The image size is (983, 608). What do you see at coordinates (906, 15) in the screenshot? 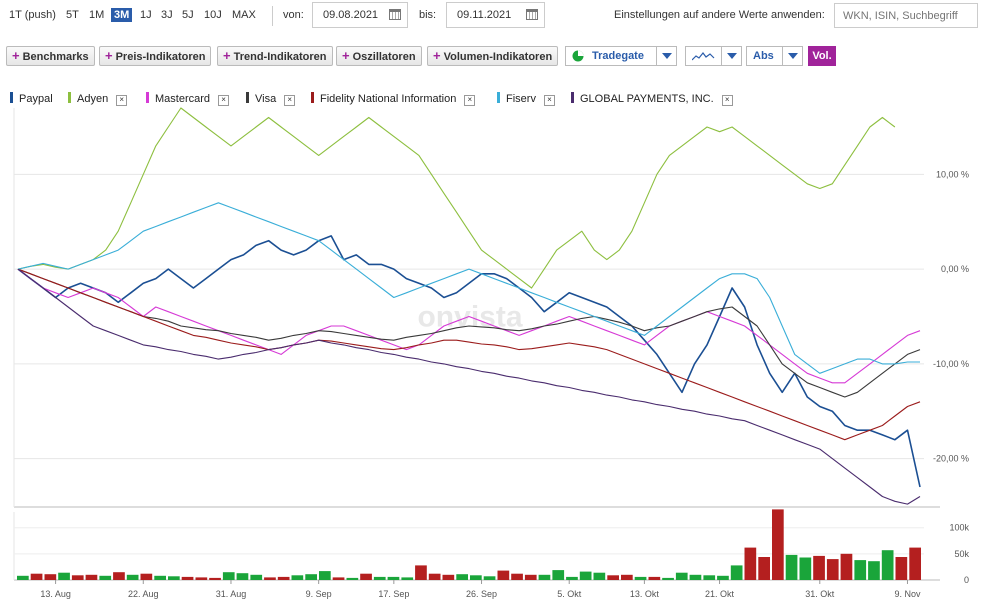
I see `search-input` at bounding box center [906, 15].